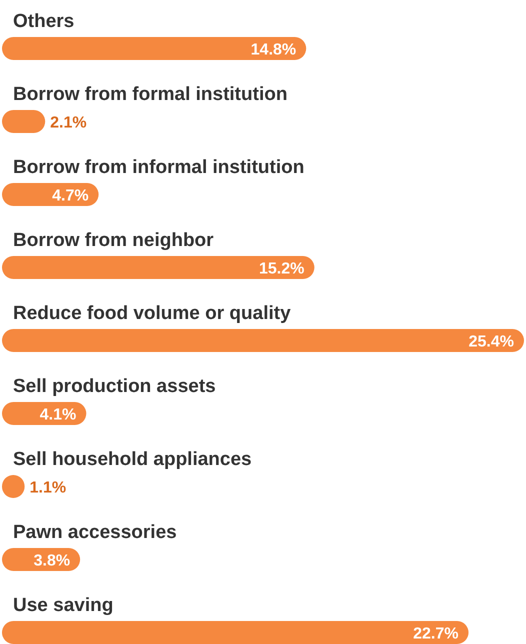 This screenshot has height=644, width=526. I want to click on data-label: 14.8%, so click(273, 50).